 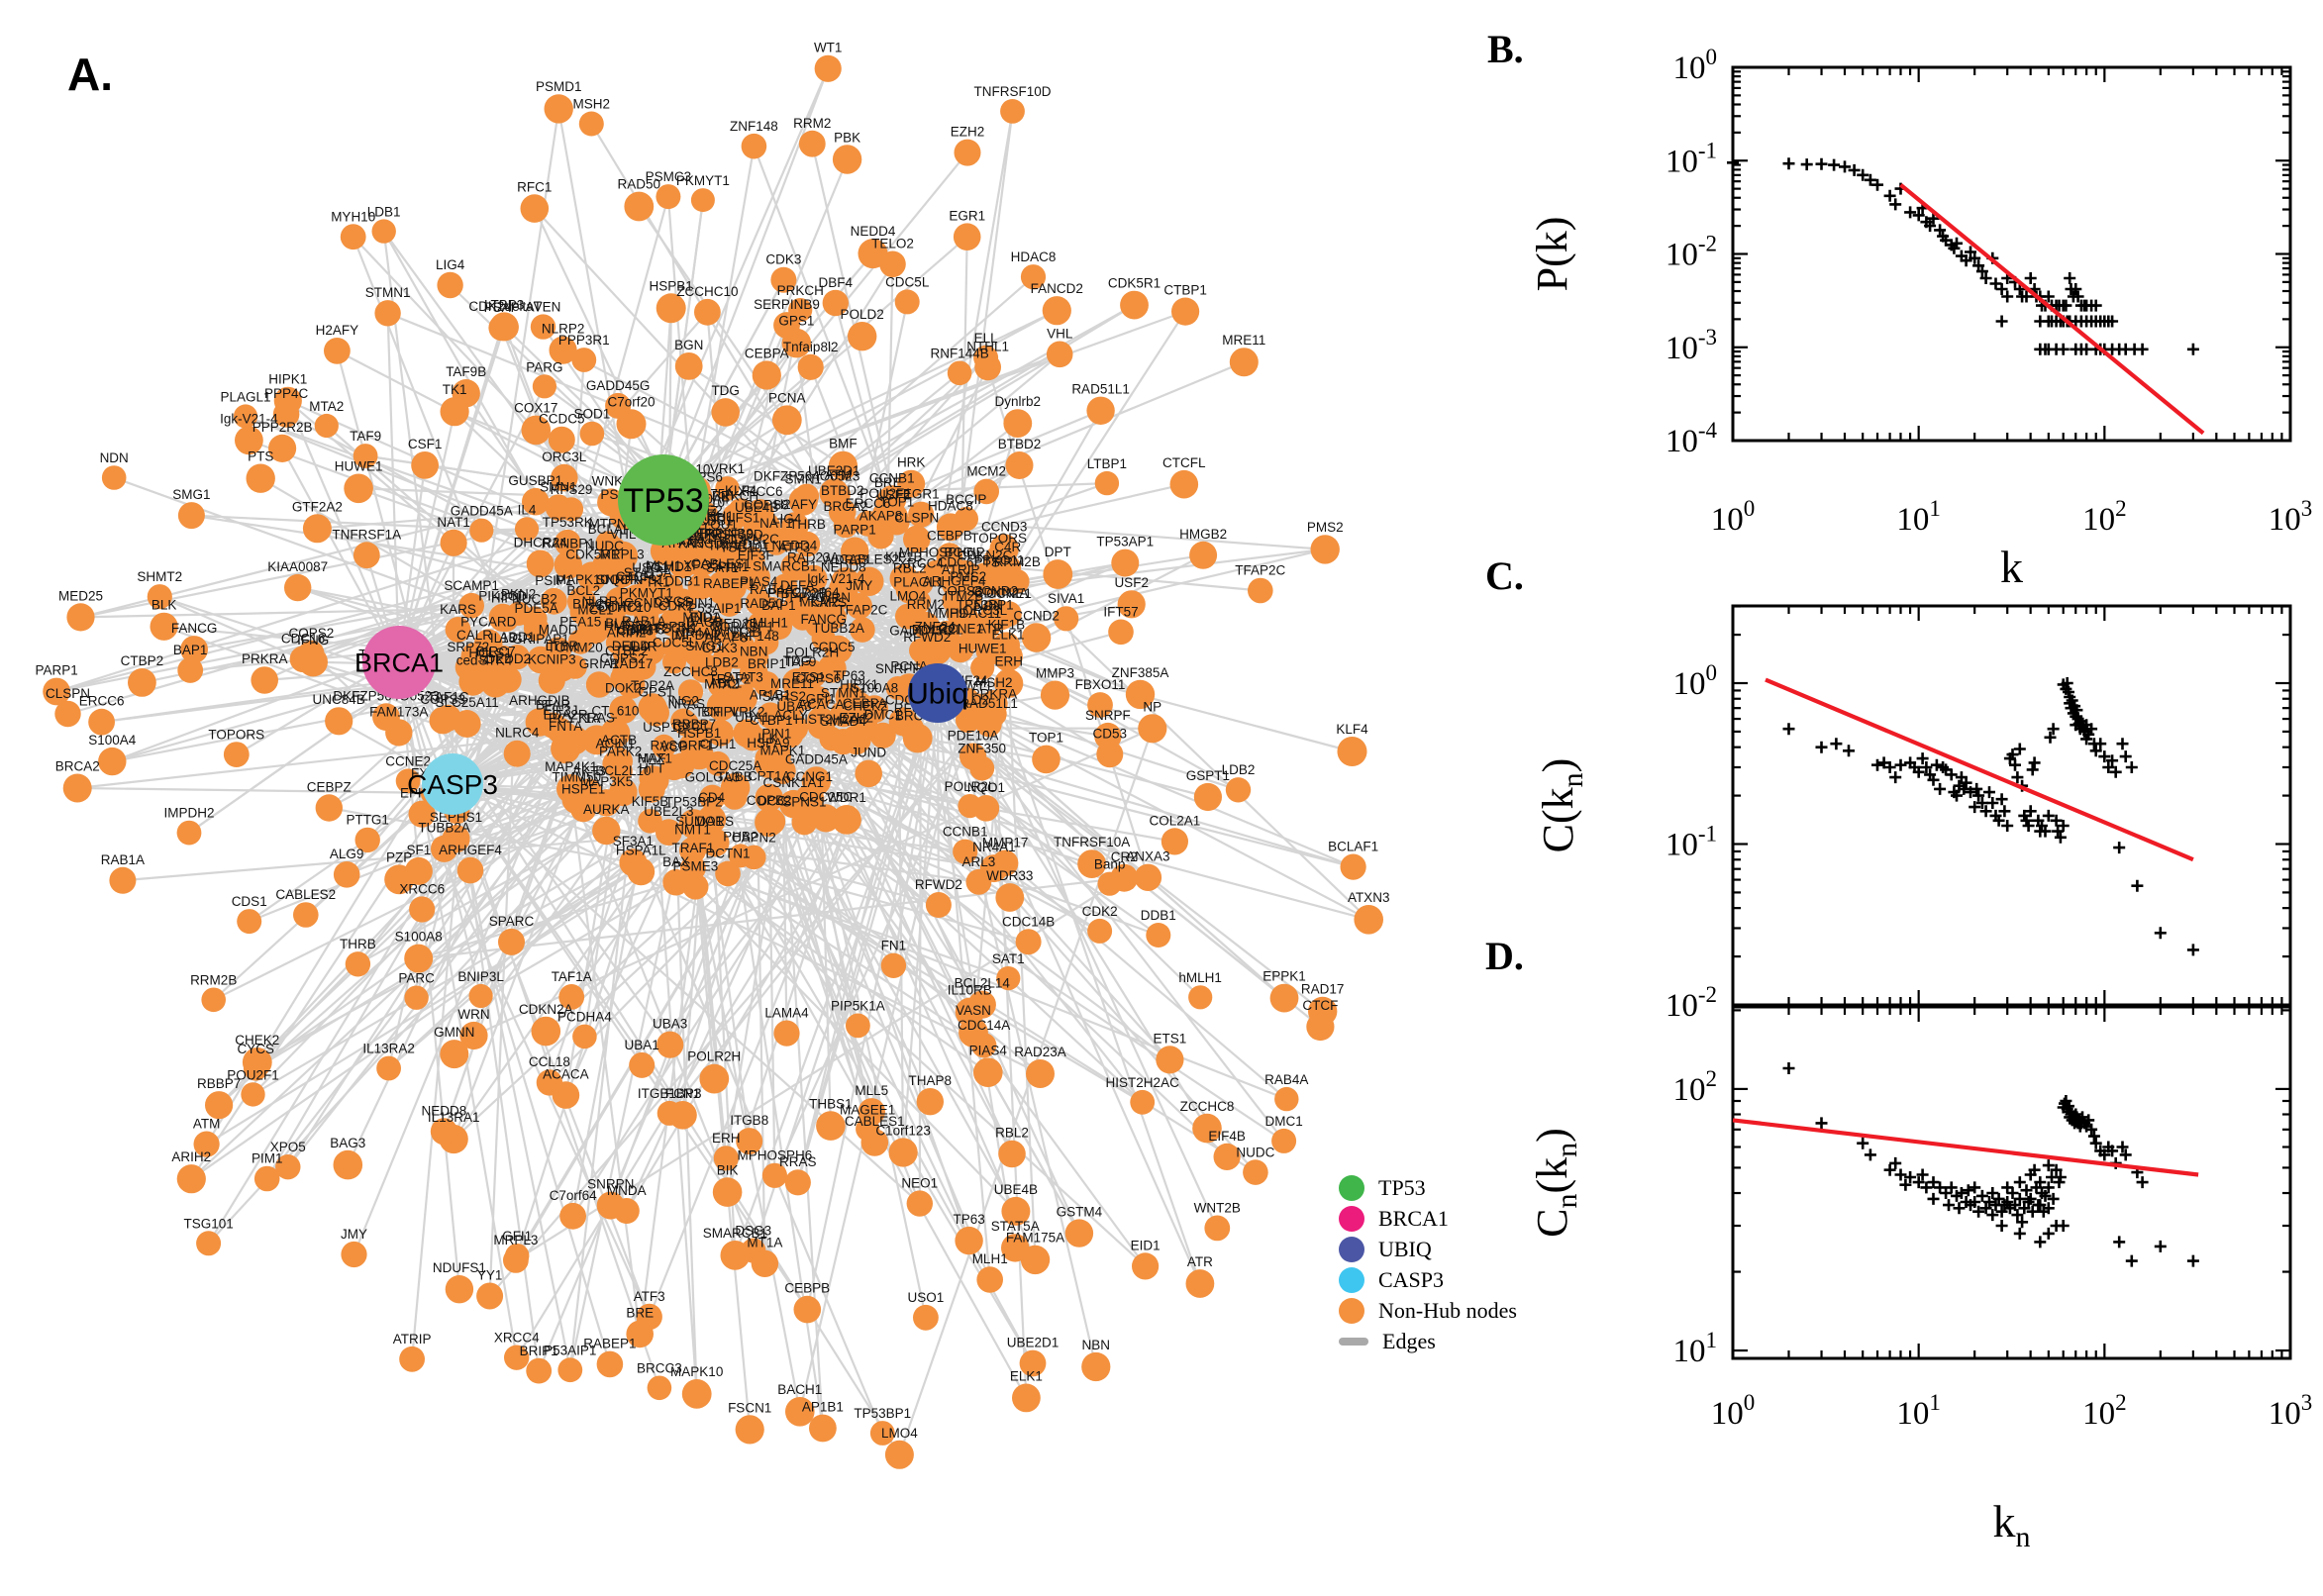 I want to click on svg-text: PIN1, so click(x=776, y=733).